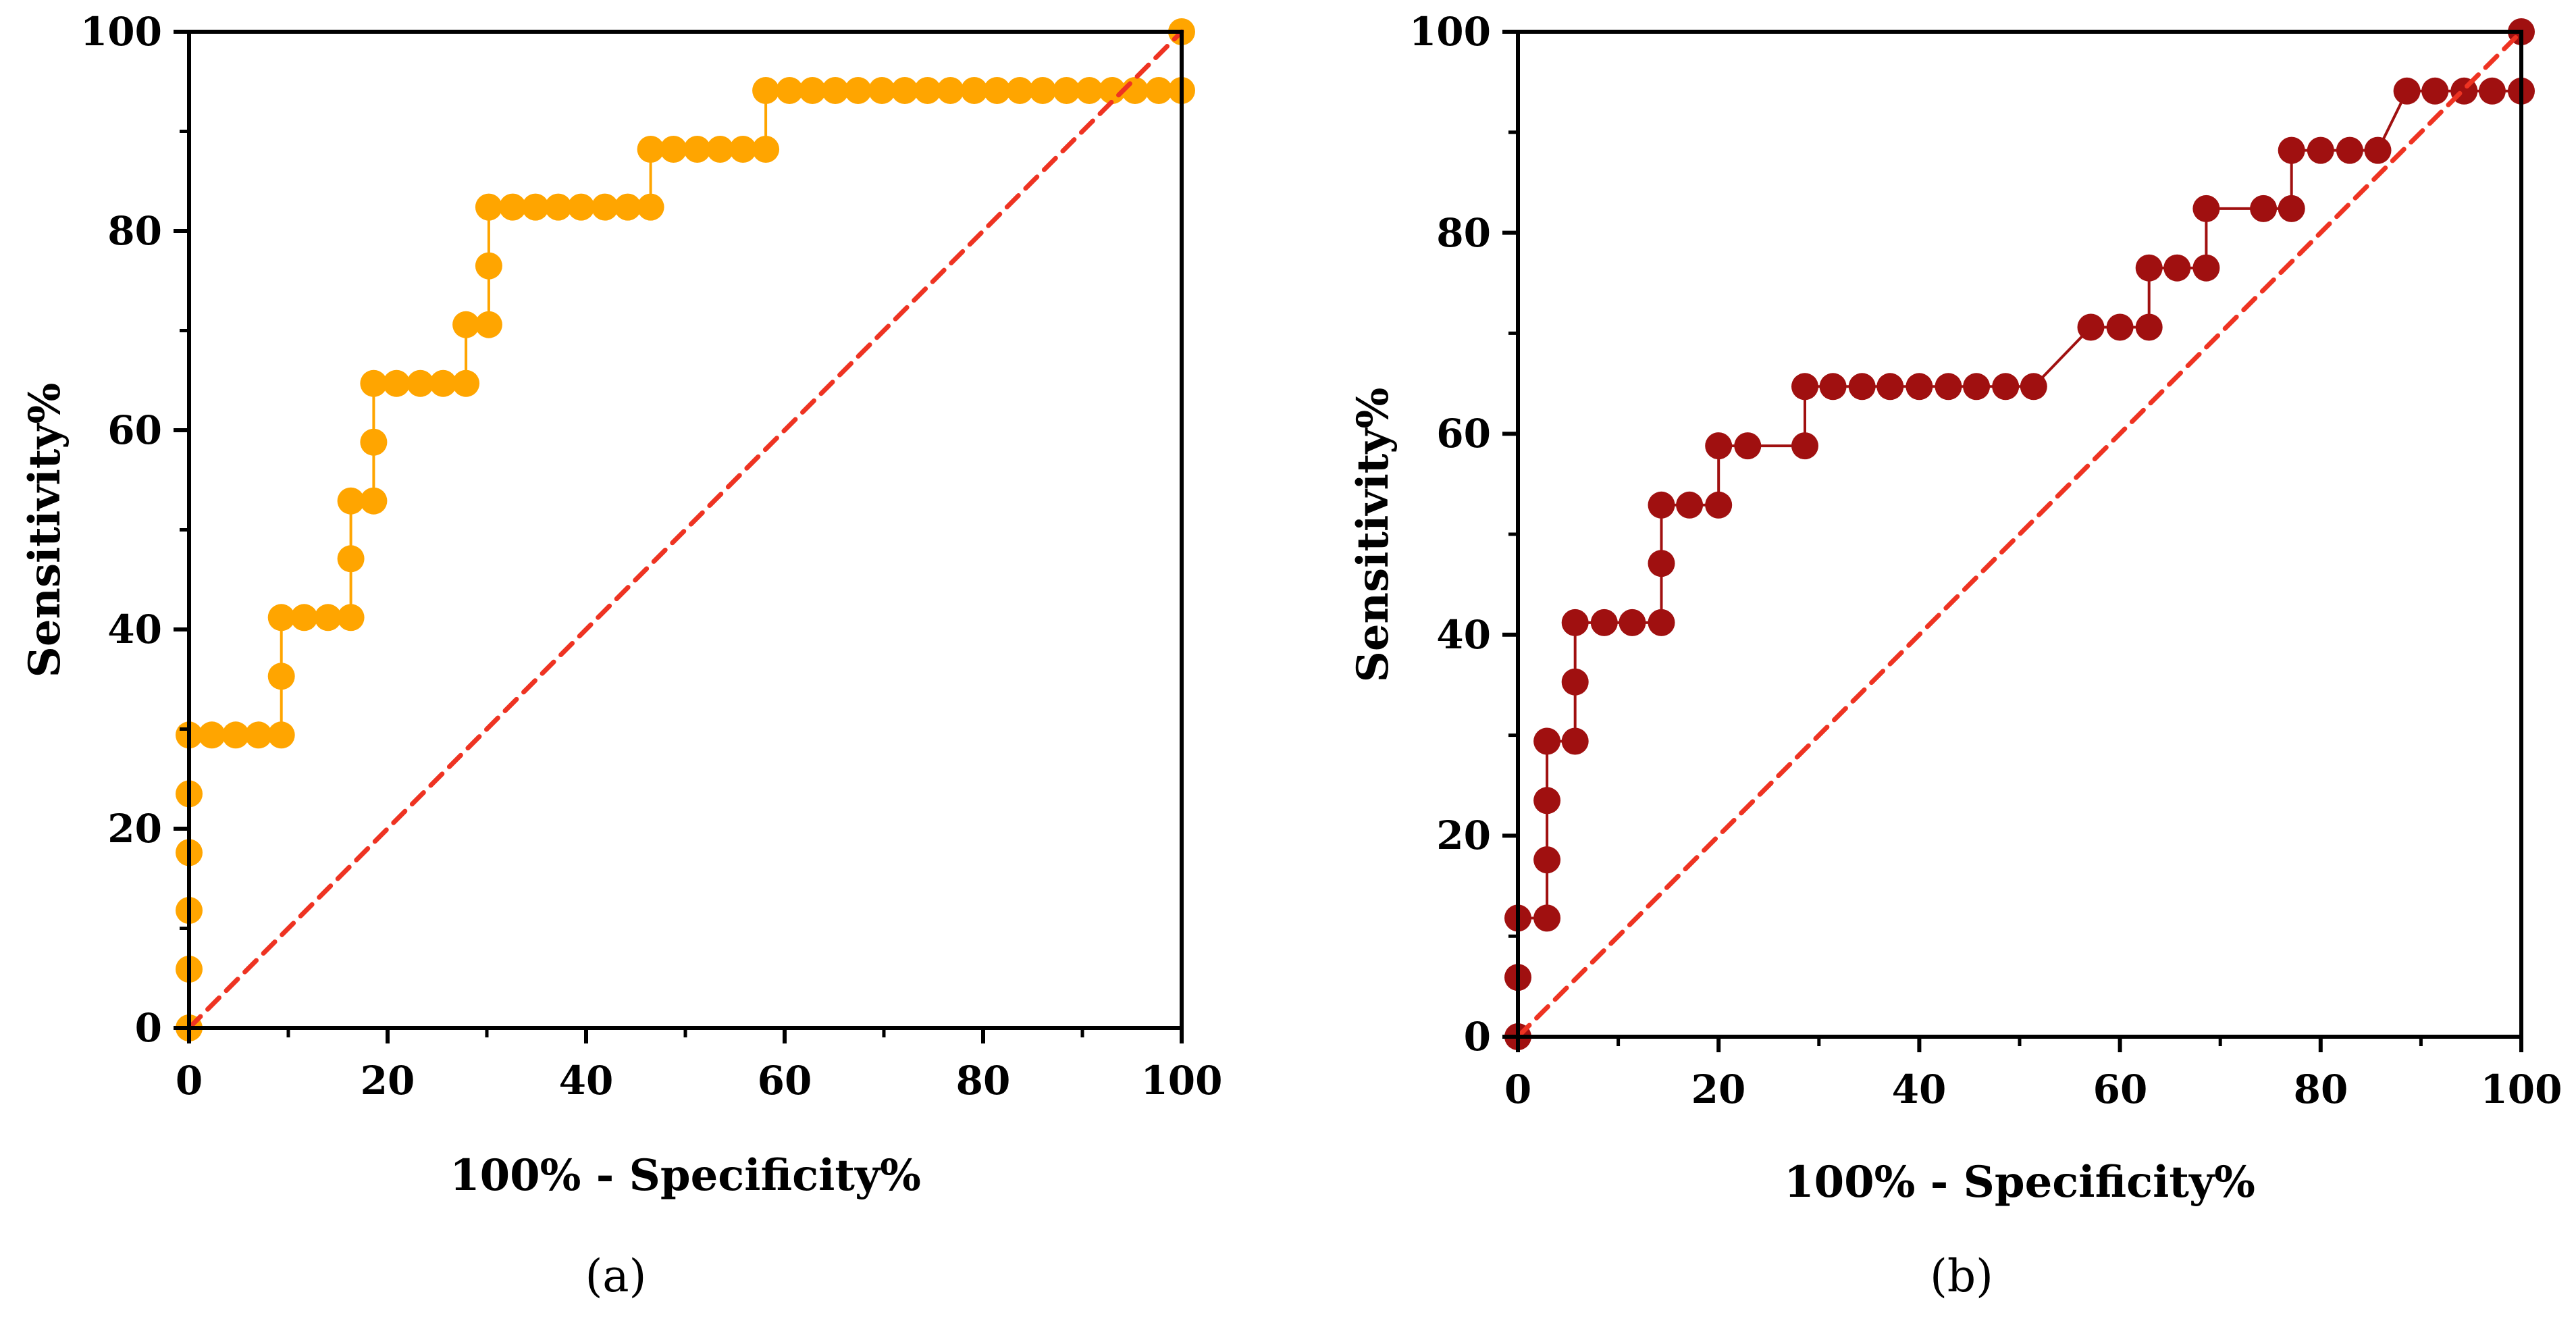 Image resolution: width=2576 pixels, height=1317 pixels. Describe the element at coordinates (1517, 1089) in the screenshot. I see `x-tick-label-b: 0` at that location.